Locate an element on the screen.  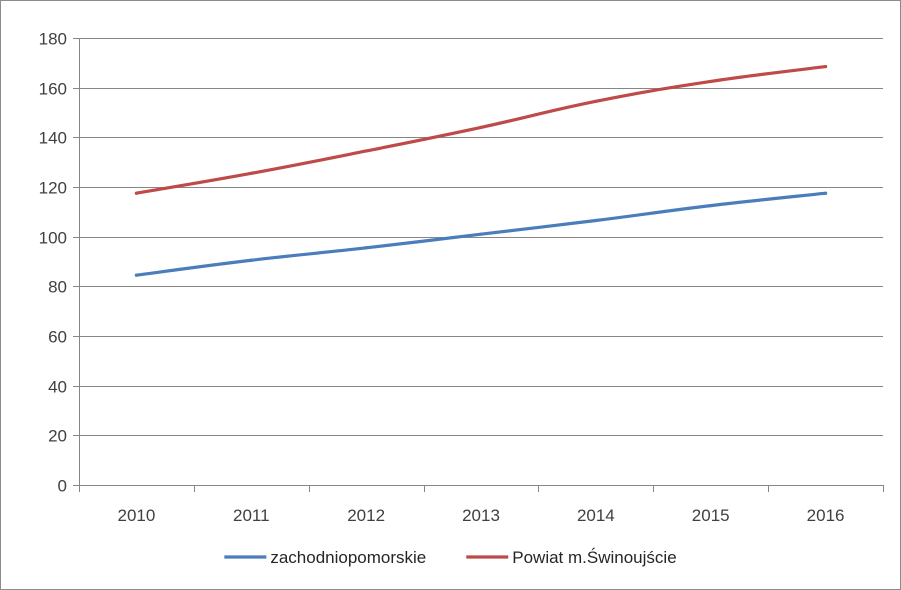
legend-item: Powiat m.Świnoujście is located at coordinates (571, 557).